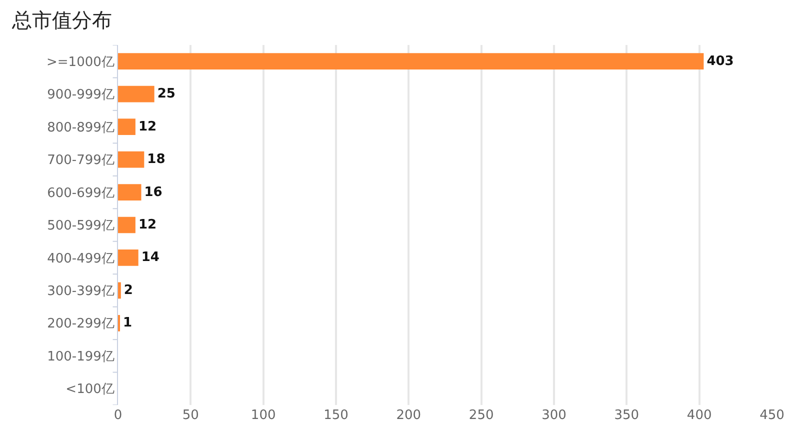 The height and width of the screenshot is (440, 800). I want to click on data-label: 18, so click(156, 160).